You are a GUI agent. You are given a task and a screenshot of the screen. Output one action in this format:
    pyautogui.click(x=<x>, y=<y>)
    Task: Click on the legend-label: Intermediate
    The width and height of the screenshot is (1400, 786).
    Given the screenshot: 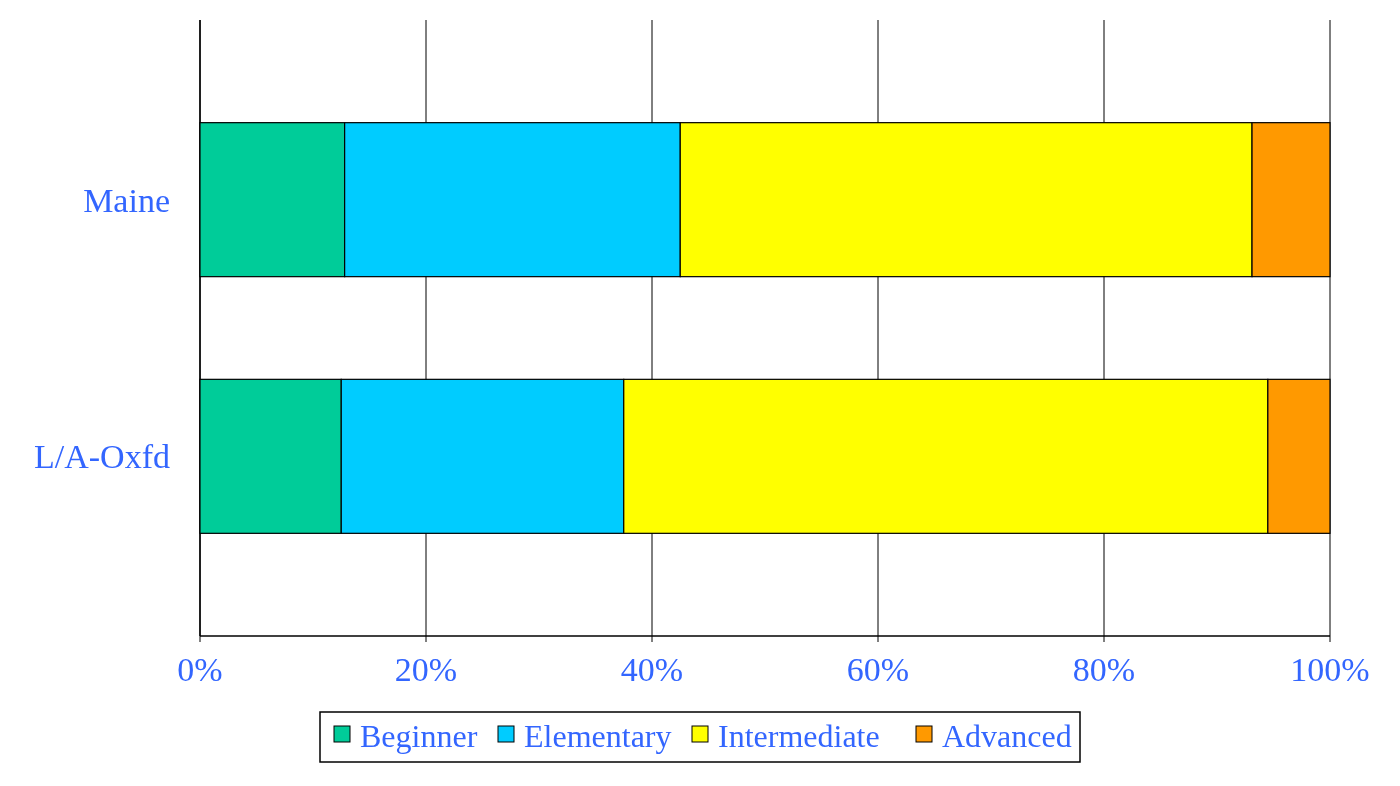 What is the action you would take?
    pyautogui.click(x=799, y=736)
    